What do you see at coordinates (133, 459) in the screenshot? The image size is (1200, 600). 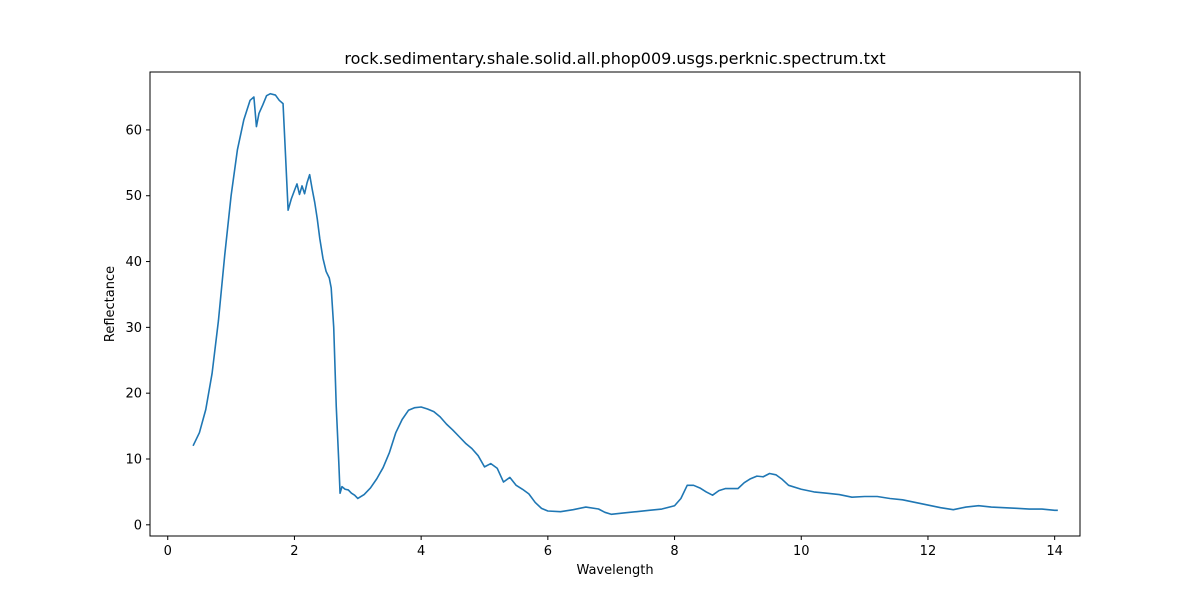 I see `y-tick-label: 10` at bounding box center [133, 459].